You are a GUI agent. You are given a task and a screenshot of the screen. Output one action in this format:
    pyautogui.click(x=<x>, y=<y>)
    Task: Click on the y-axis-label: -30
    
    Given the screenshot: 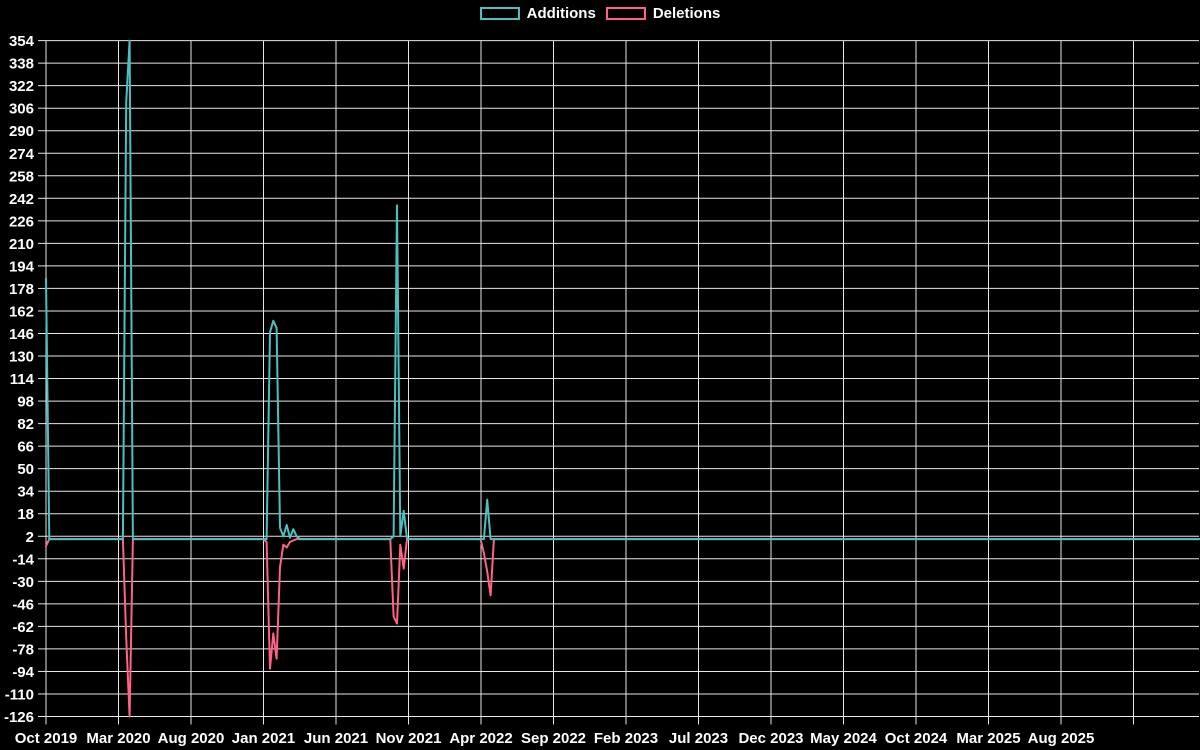 What is the action you would take?
    pyautogui.click(x=23, y=582)
    